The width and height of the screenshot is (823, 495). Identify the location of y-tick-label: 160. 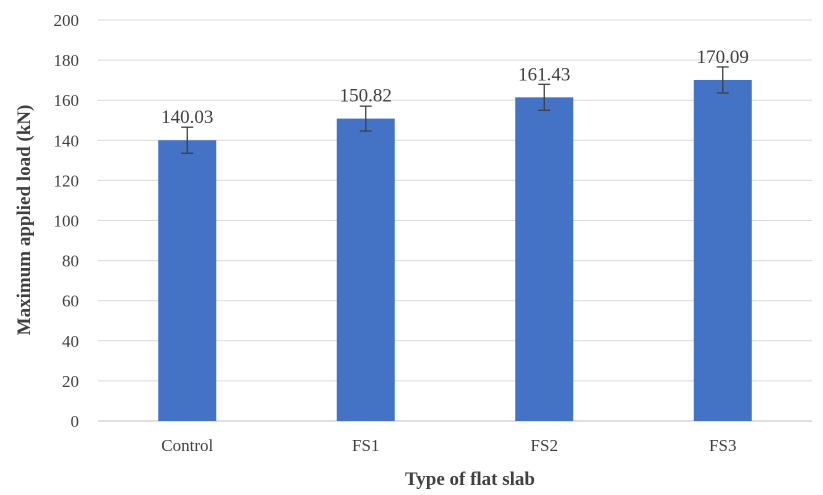
(67, 100).